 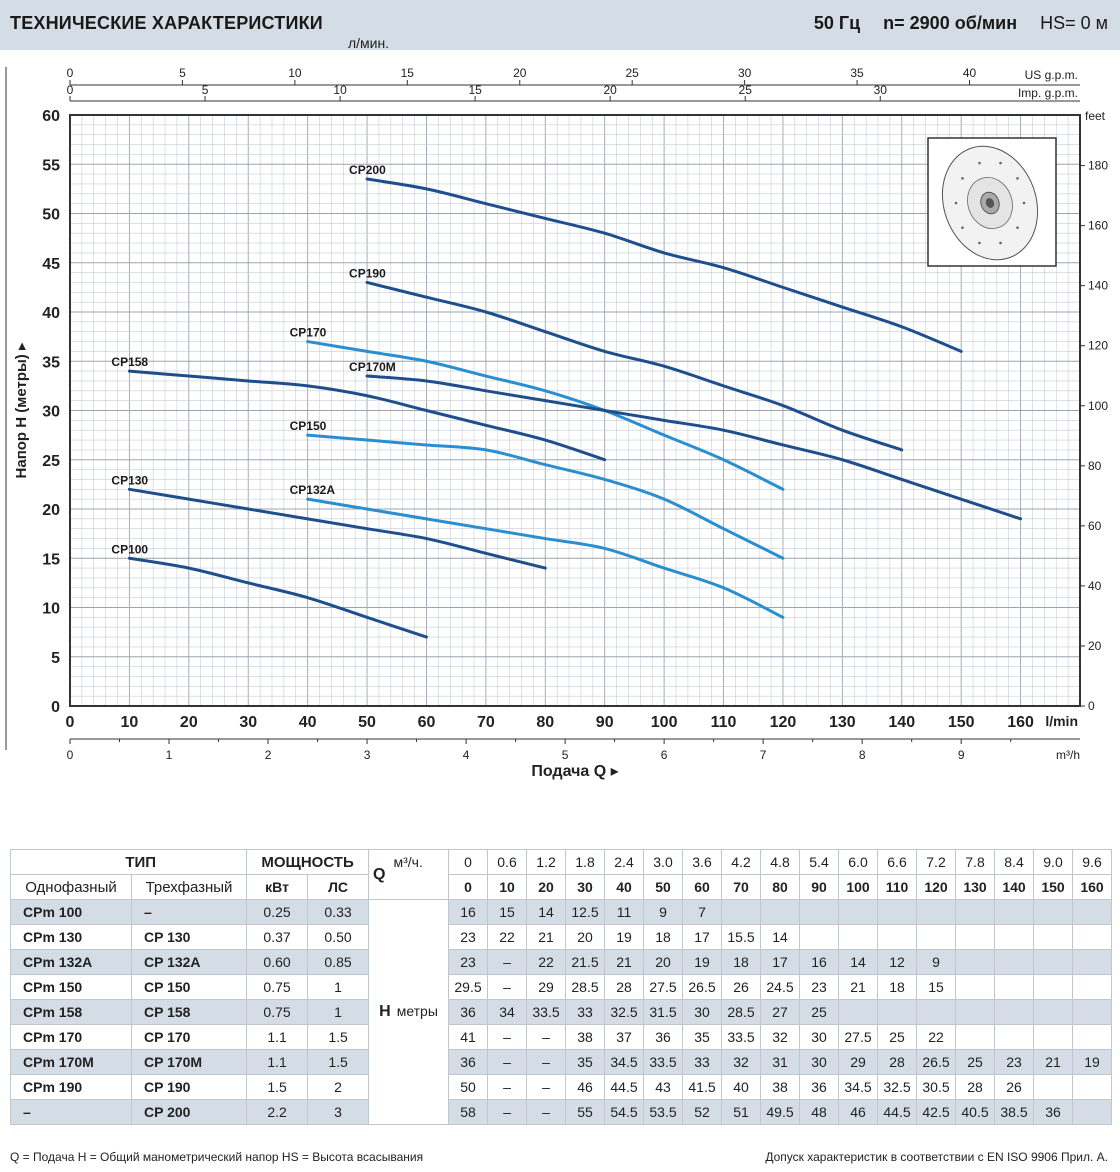 What do you see at coordinates (858, 1087) in the screenshot?
I see `head-value: 34.5` at bounding box center [858, 1087].